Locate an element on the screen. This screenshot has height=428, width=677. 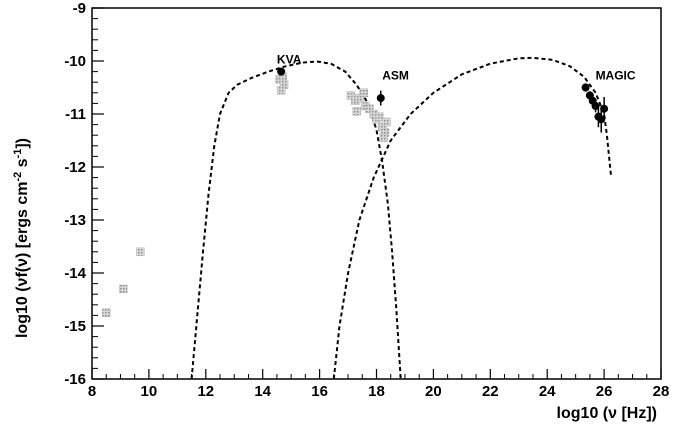
y-tick-label: -10 is located at coordinates (75, 61).